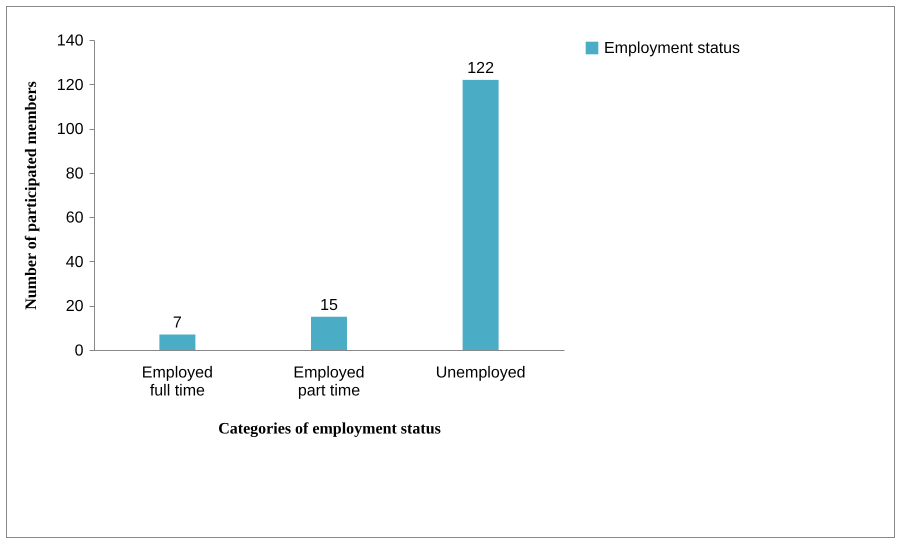  Describe the element at coordinates (75, 262) in the screenshot. I see `y-tick-label: 40` at that location.